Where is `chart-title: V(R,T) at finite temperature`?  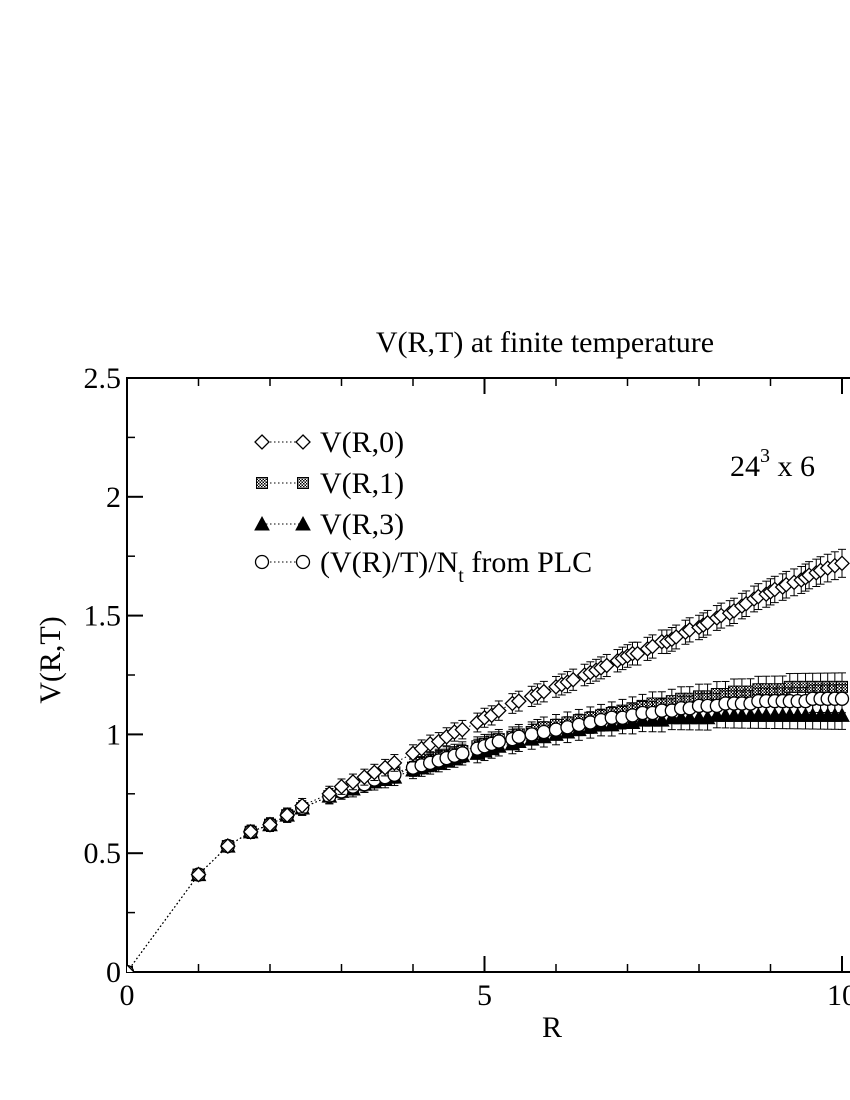 chart-title: V(R,T) at finite temperature is located at coordinates (545, 342).